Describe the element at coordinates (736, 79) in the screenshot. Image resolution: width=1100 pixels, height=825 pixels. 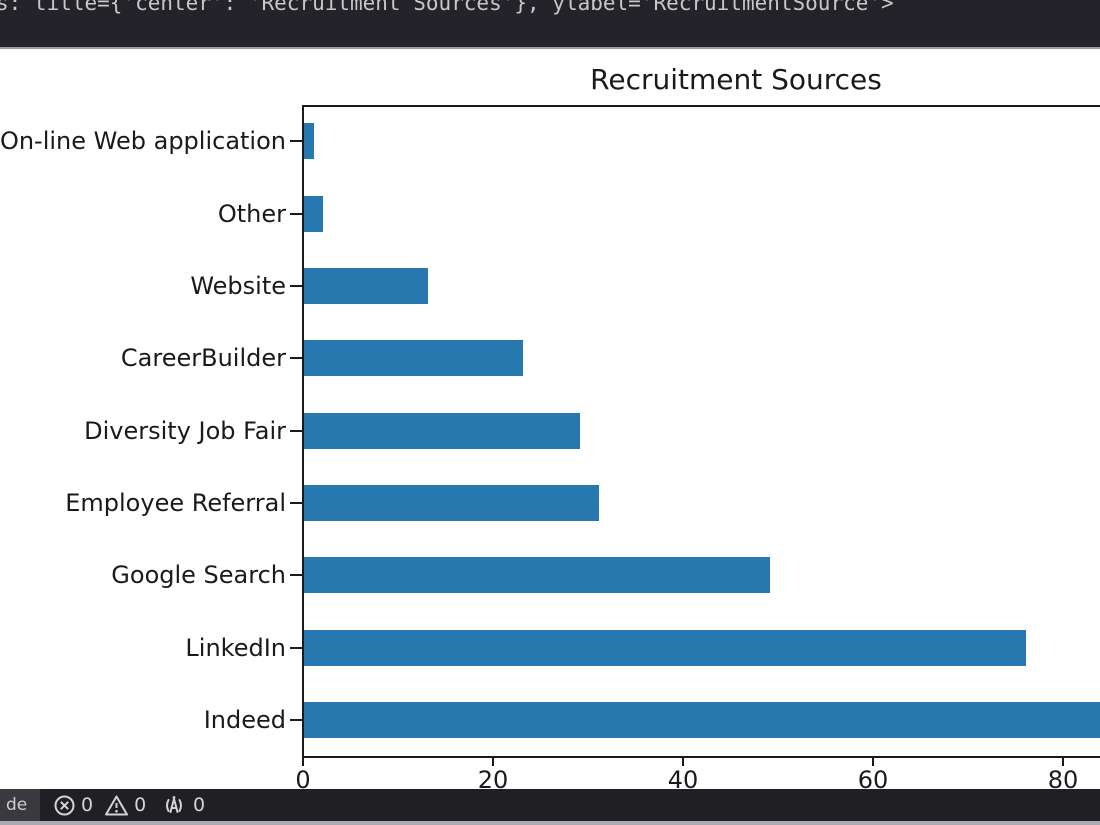
I see `chart-title: Recruitment Sources` at that location.